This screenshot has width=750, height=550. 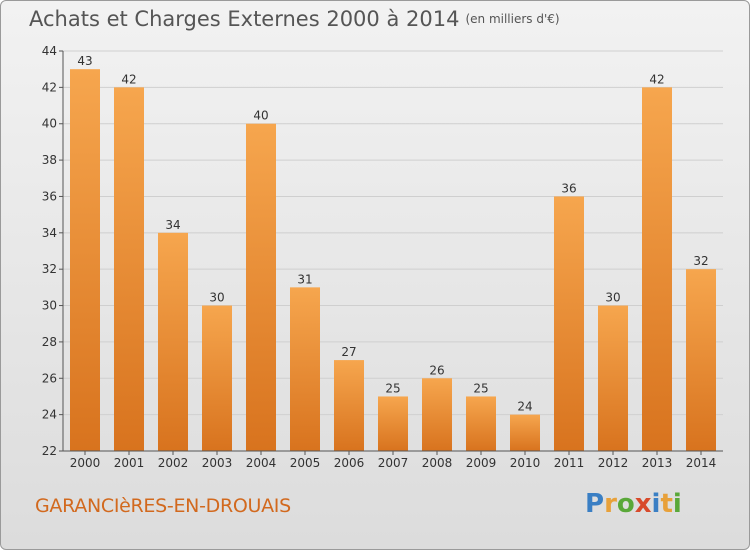 What do you see at coordinates (304, 279) in the screenshot?
I see `data-label: 31` at bounding box center [304, 279].